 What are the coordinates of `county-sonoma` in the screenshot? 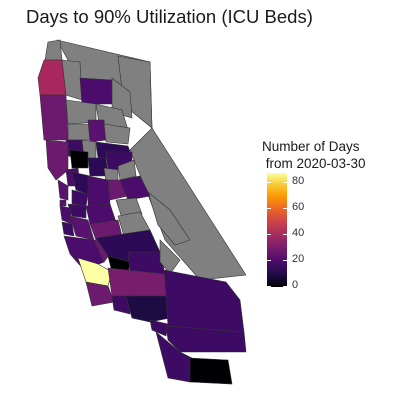 It's located at (57, 160).